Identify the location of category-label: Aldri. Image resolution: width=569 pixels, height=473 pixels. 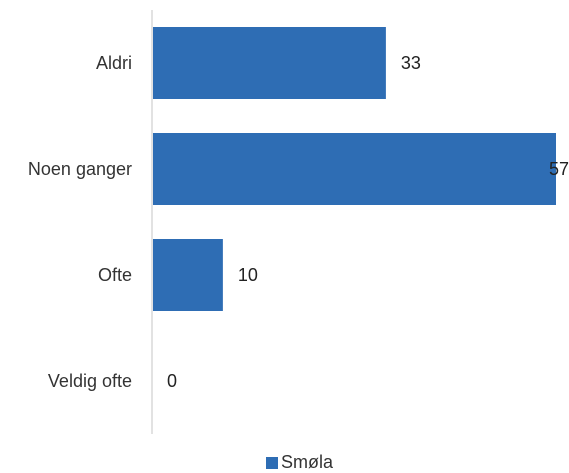
(114, 63).